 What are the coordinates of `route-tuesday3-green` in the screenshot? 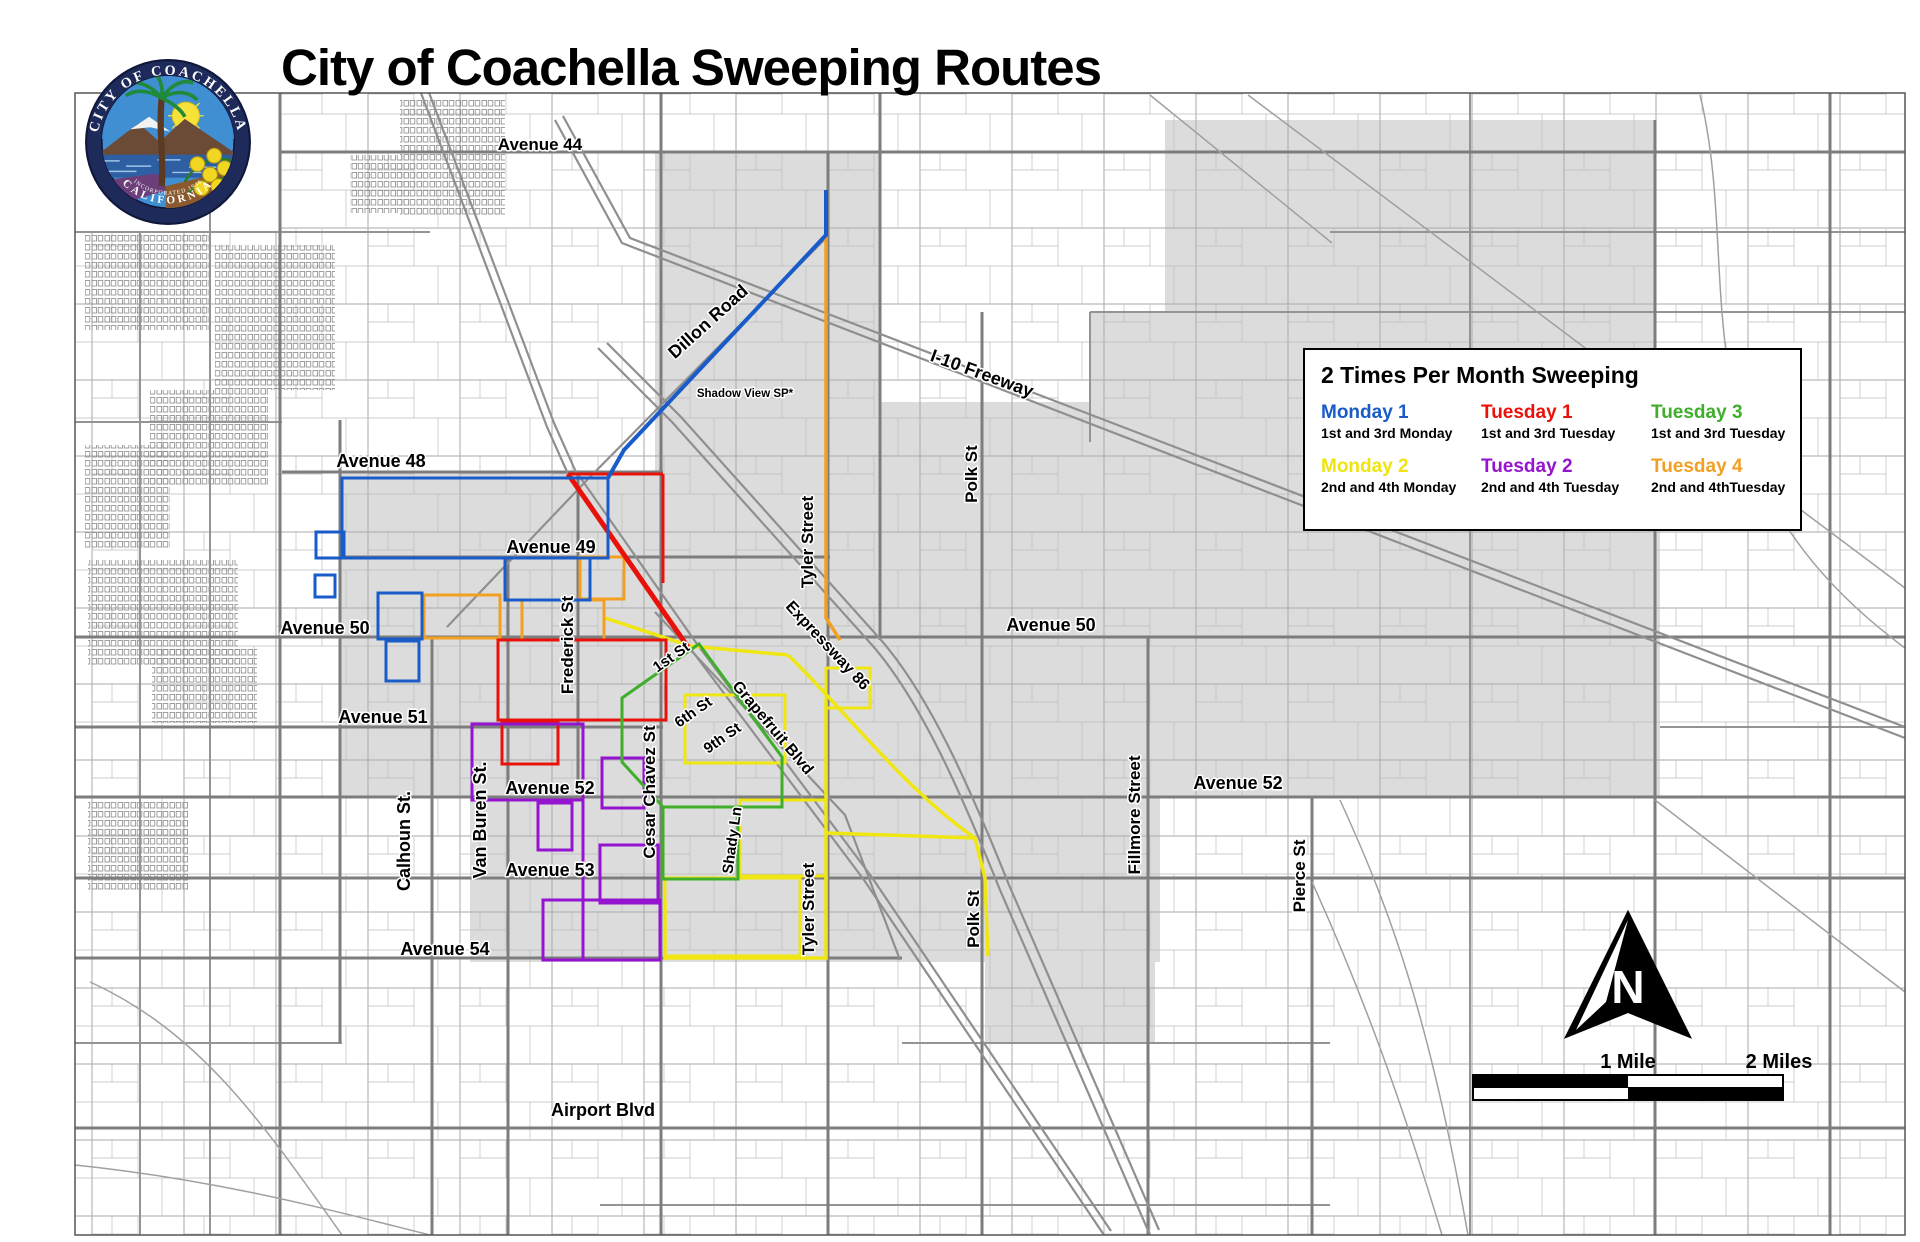 It's located at (702, 761).